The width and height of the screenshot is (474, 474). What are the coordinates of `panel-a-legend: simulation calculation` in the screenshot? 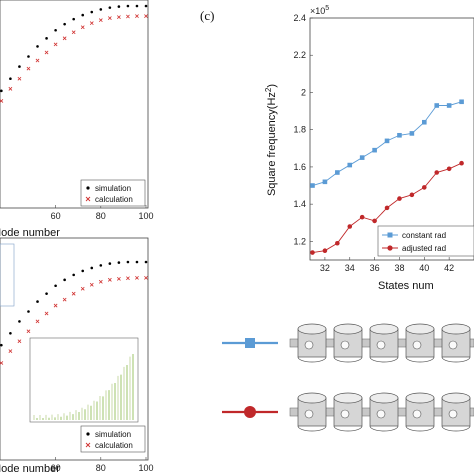 It's located at (113, 193).